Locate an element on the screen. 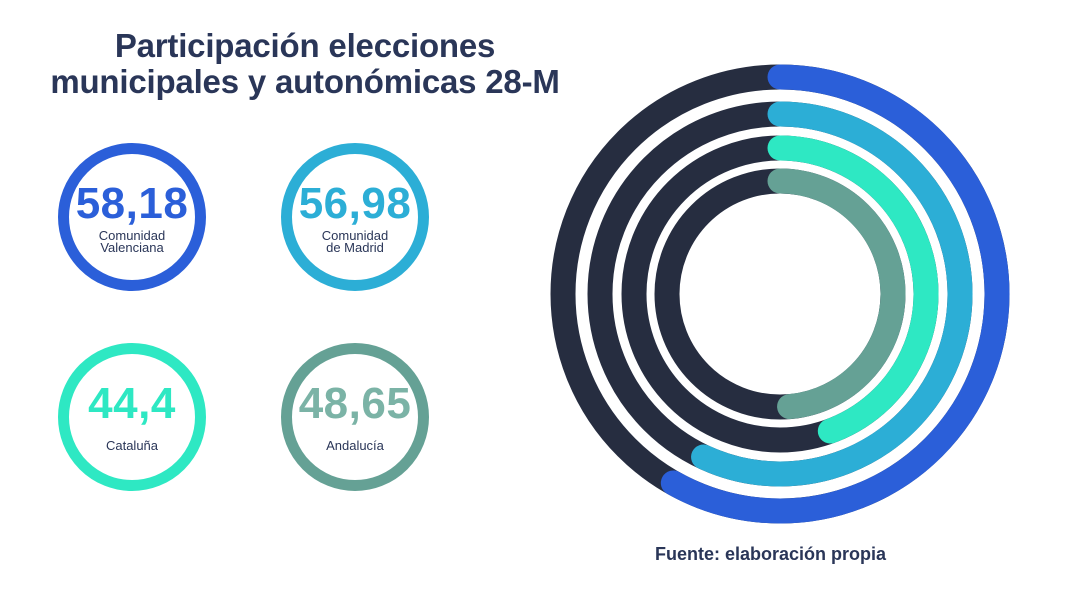 Image resolution: width=1068 pixels, height=601 pixels. stat-value: 44,4 is located at coordinates (132, 403).